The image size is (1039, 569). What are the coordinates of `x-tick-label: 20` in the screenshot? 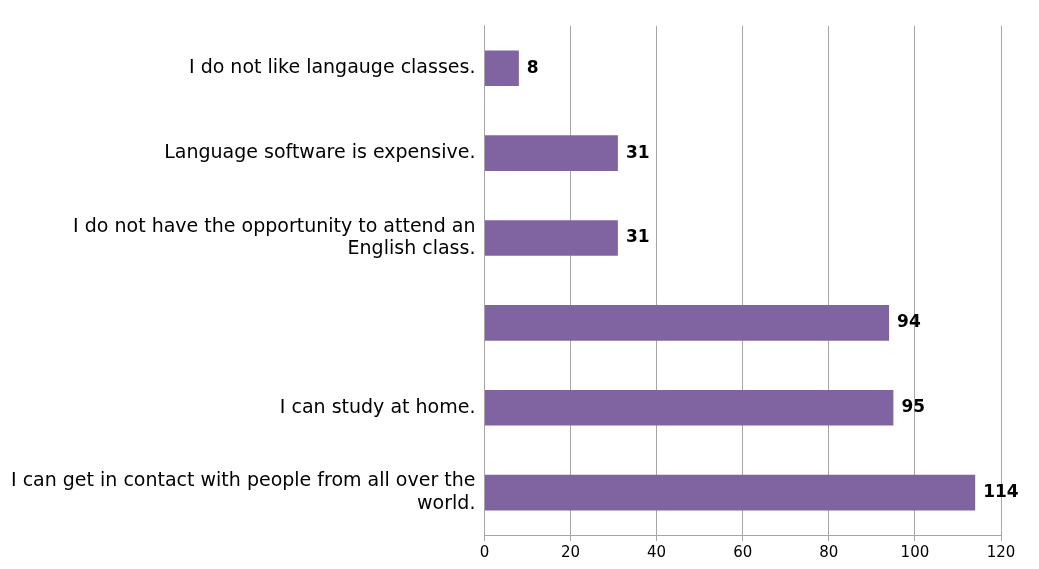 It's located at (570, 551).